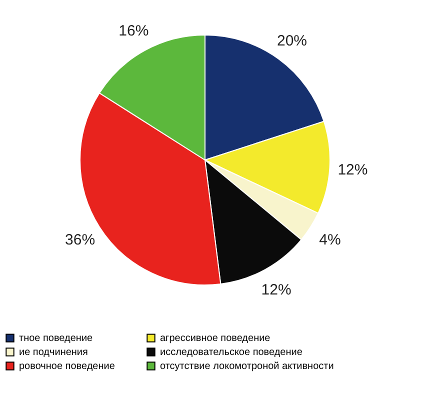 The height and width of the screenshot is (411, 431). Describe the element at coordinates (53, 352) in the screenshot. I see `legend-label: ие подчинения` at that location.